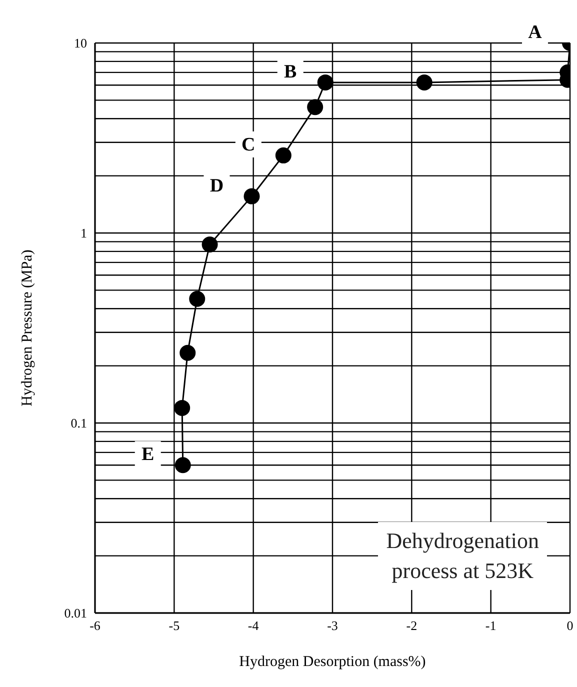 The height and width of the screenshot is (687, 577). I want to click on x-tick-label: -5, so click(174, 626).